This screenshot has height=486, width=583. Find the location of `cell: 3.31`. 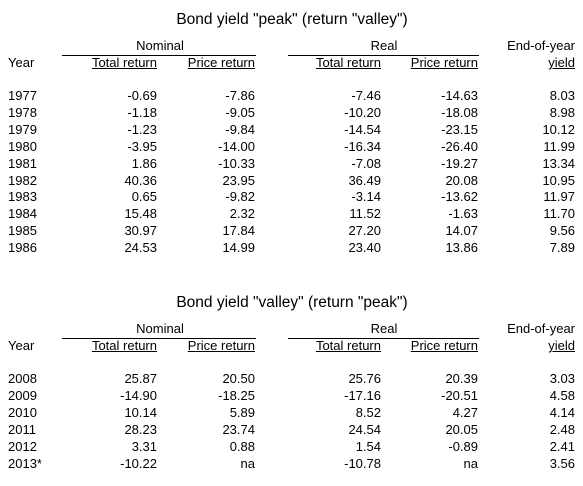

cell: 3.31 is located at coordinates (144, 446).